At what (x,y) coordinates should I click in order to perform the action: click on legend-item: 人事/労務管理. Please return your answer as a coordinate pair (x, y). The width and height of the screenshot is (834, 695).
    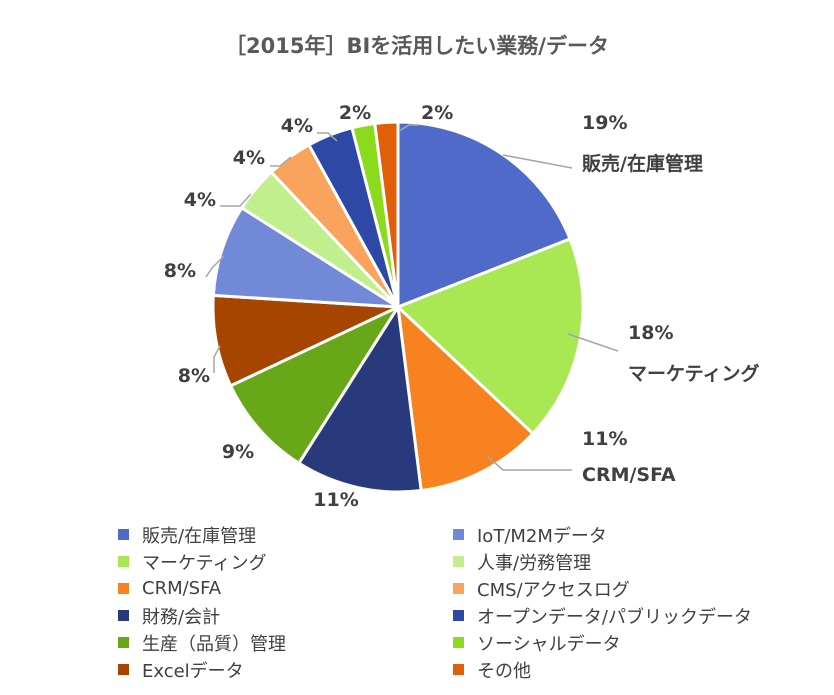
    Looking at the image, I should click on (643, 561).